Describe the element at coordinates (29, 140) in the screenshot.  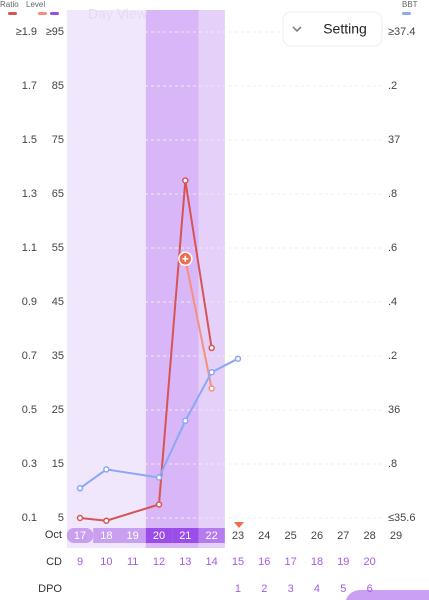
I see `ratio-tick-label: 1.5` at that location.